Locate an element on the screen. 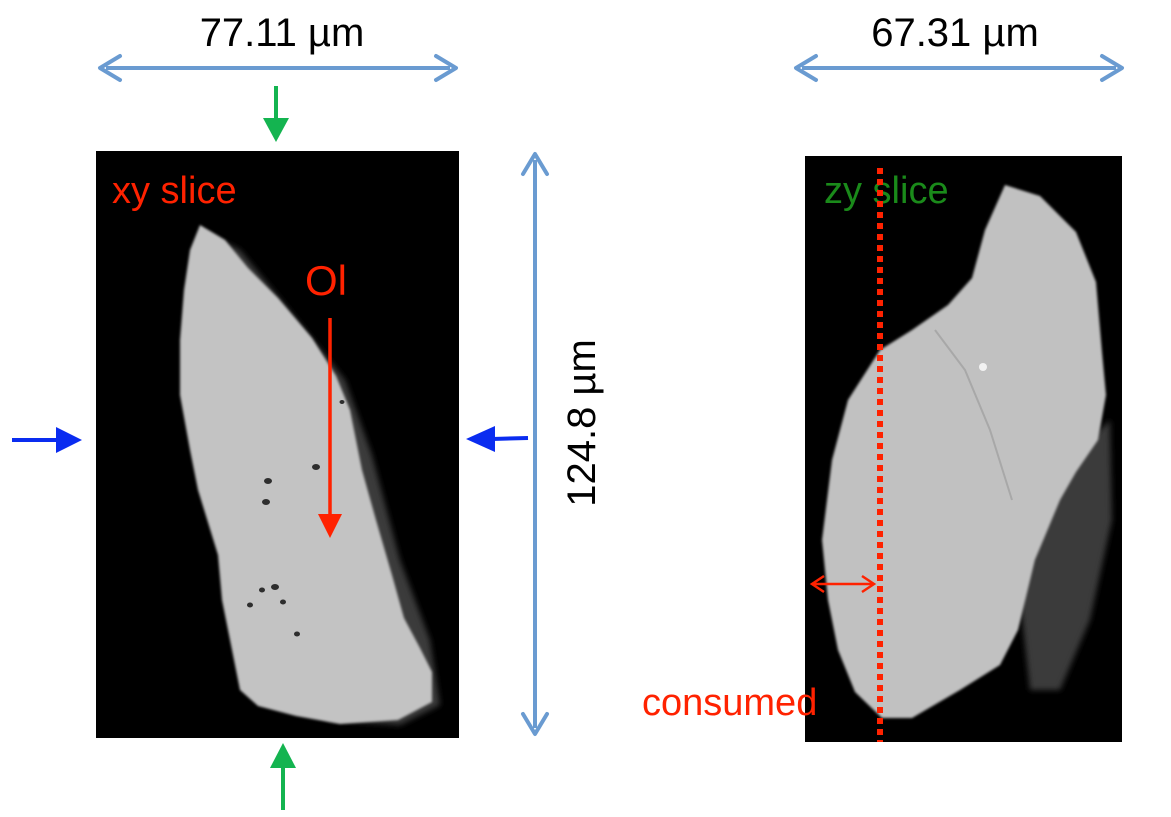 The image size is (1171, 817). xy-grain is located at coordinates (306, 474).